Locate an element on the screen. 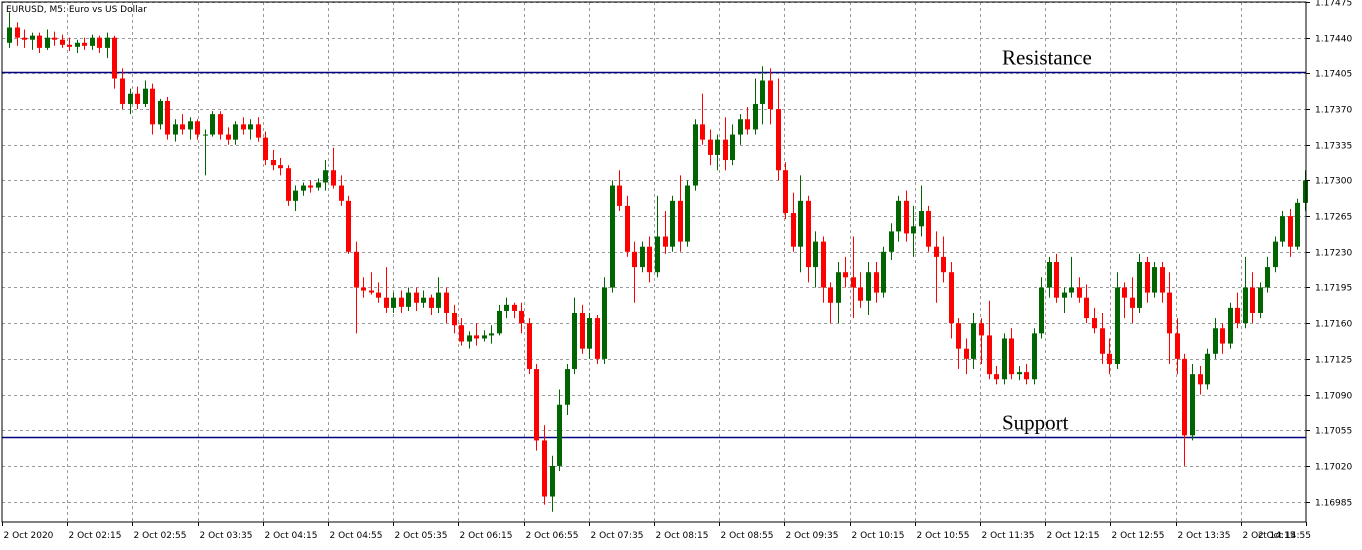 This screenshot has height=550, width=1362. price-tick-label: 1.17195 is located at coordinates (1333, 289).